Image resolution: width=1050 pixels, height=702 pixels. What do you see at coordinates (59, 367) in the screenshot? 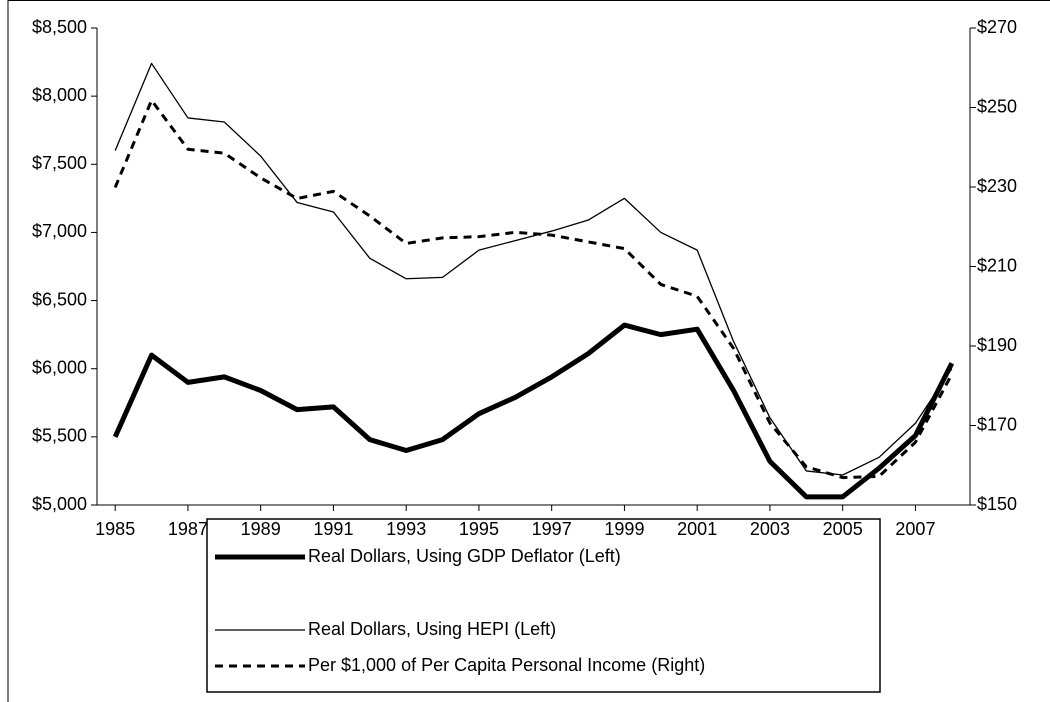
I see `y-tick-label: $6,000` at bounding box center [59, 367].